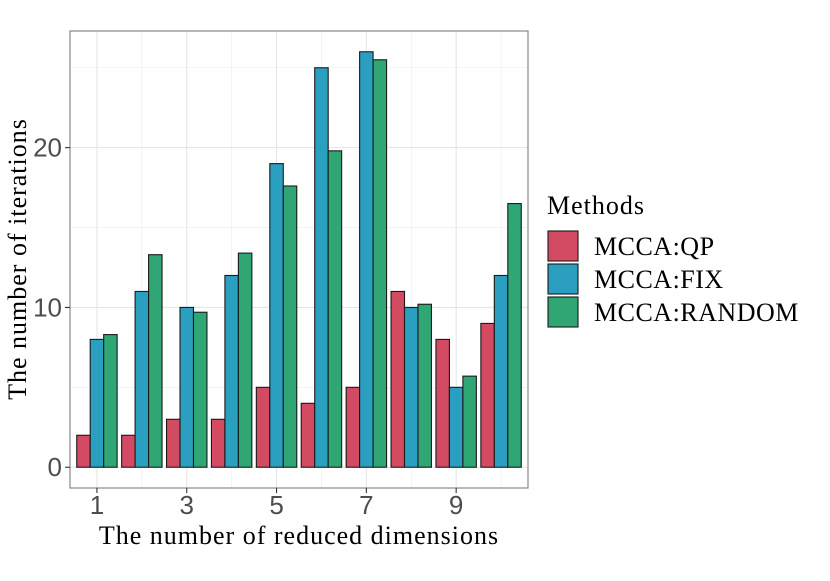  I want to click on legend-label-mcca-qp: MCCA:QP, so click(654, 246).